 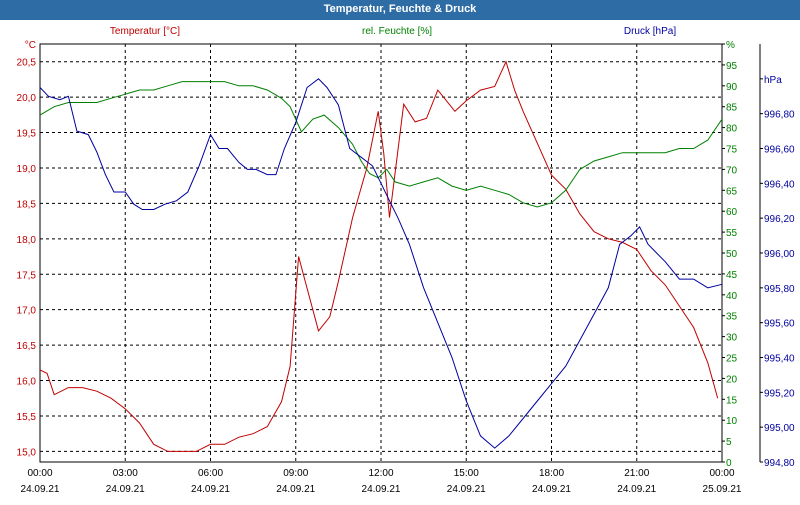 I want to click on temperature-tick-label: 18,0, so click(x=27, y=240).